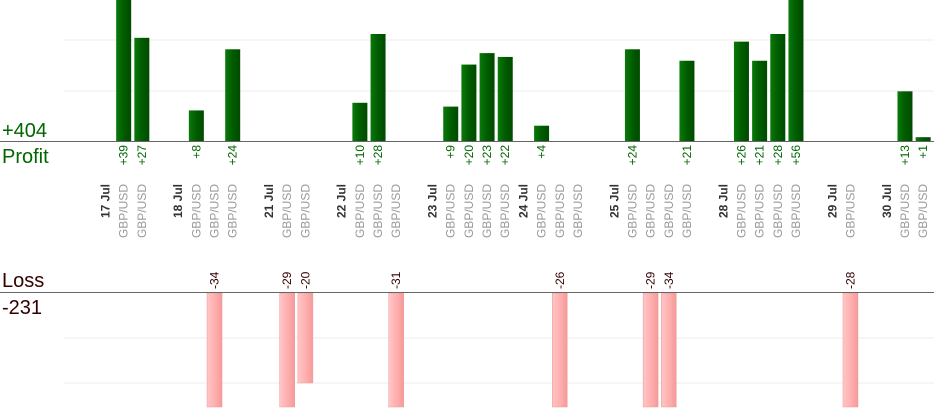 The height and width of the screenshot is (420, 934). What do you see at coordinates (487, 155) in the screenshot?
I see `profit-value-label: +23` at bounding box center [487, 155].